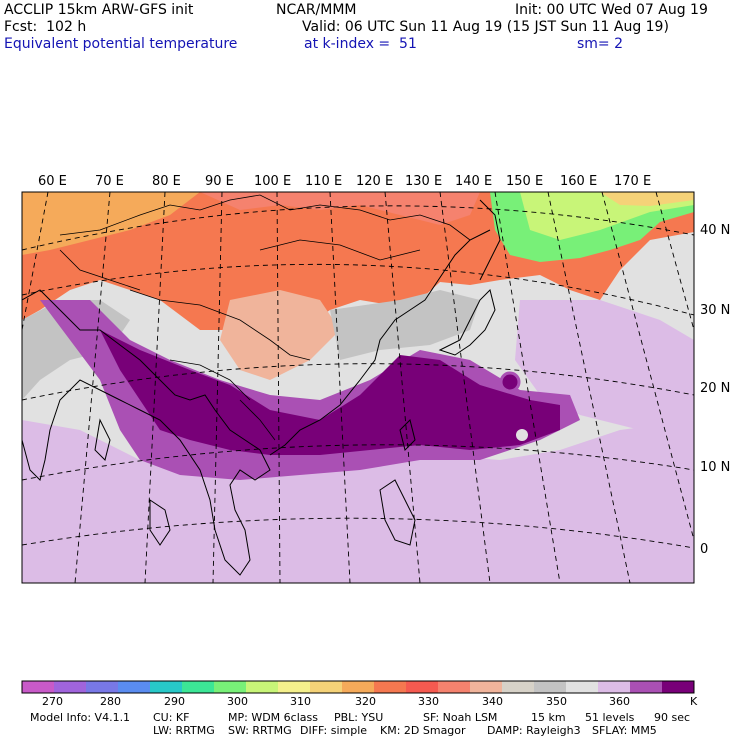 The width and height of the screenshot is (740, 740). What do you see at coordinates (110, 701) in the screenshot?
I see `colorbar-tick: 280` at bounding box center [110, 701].